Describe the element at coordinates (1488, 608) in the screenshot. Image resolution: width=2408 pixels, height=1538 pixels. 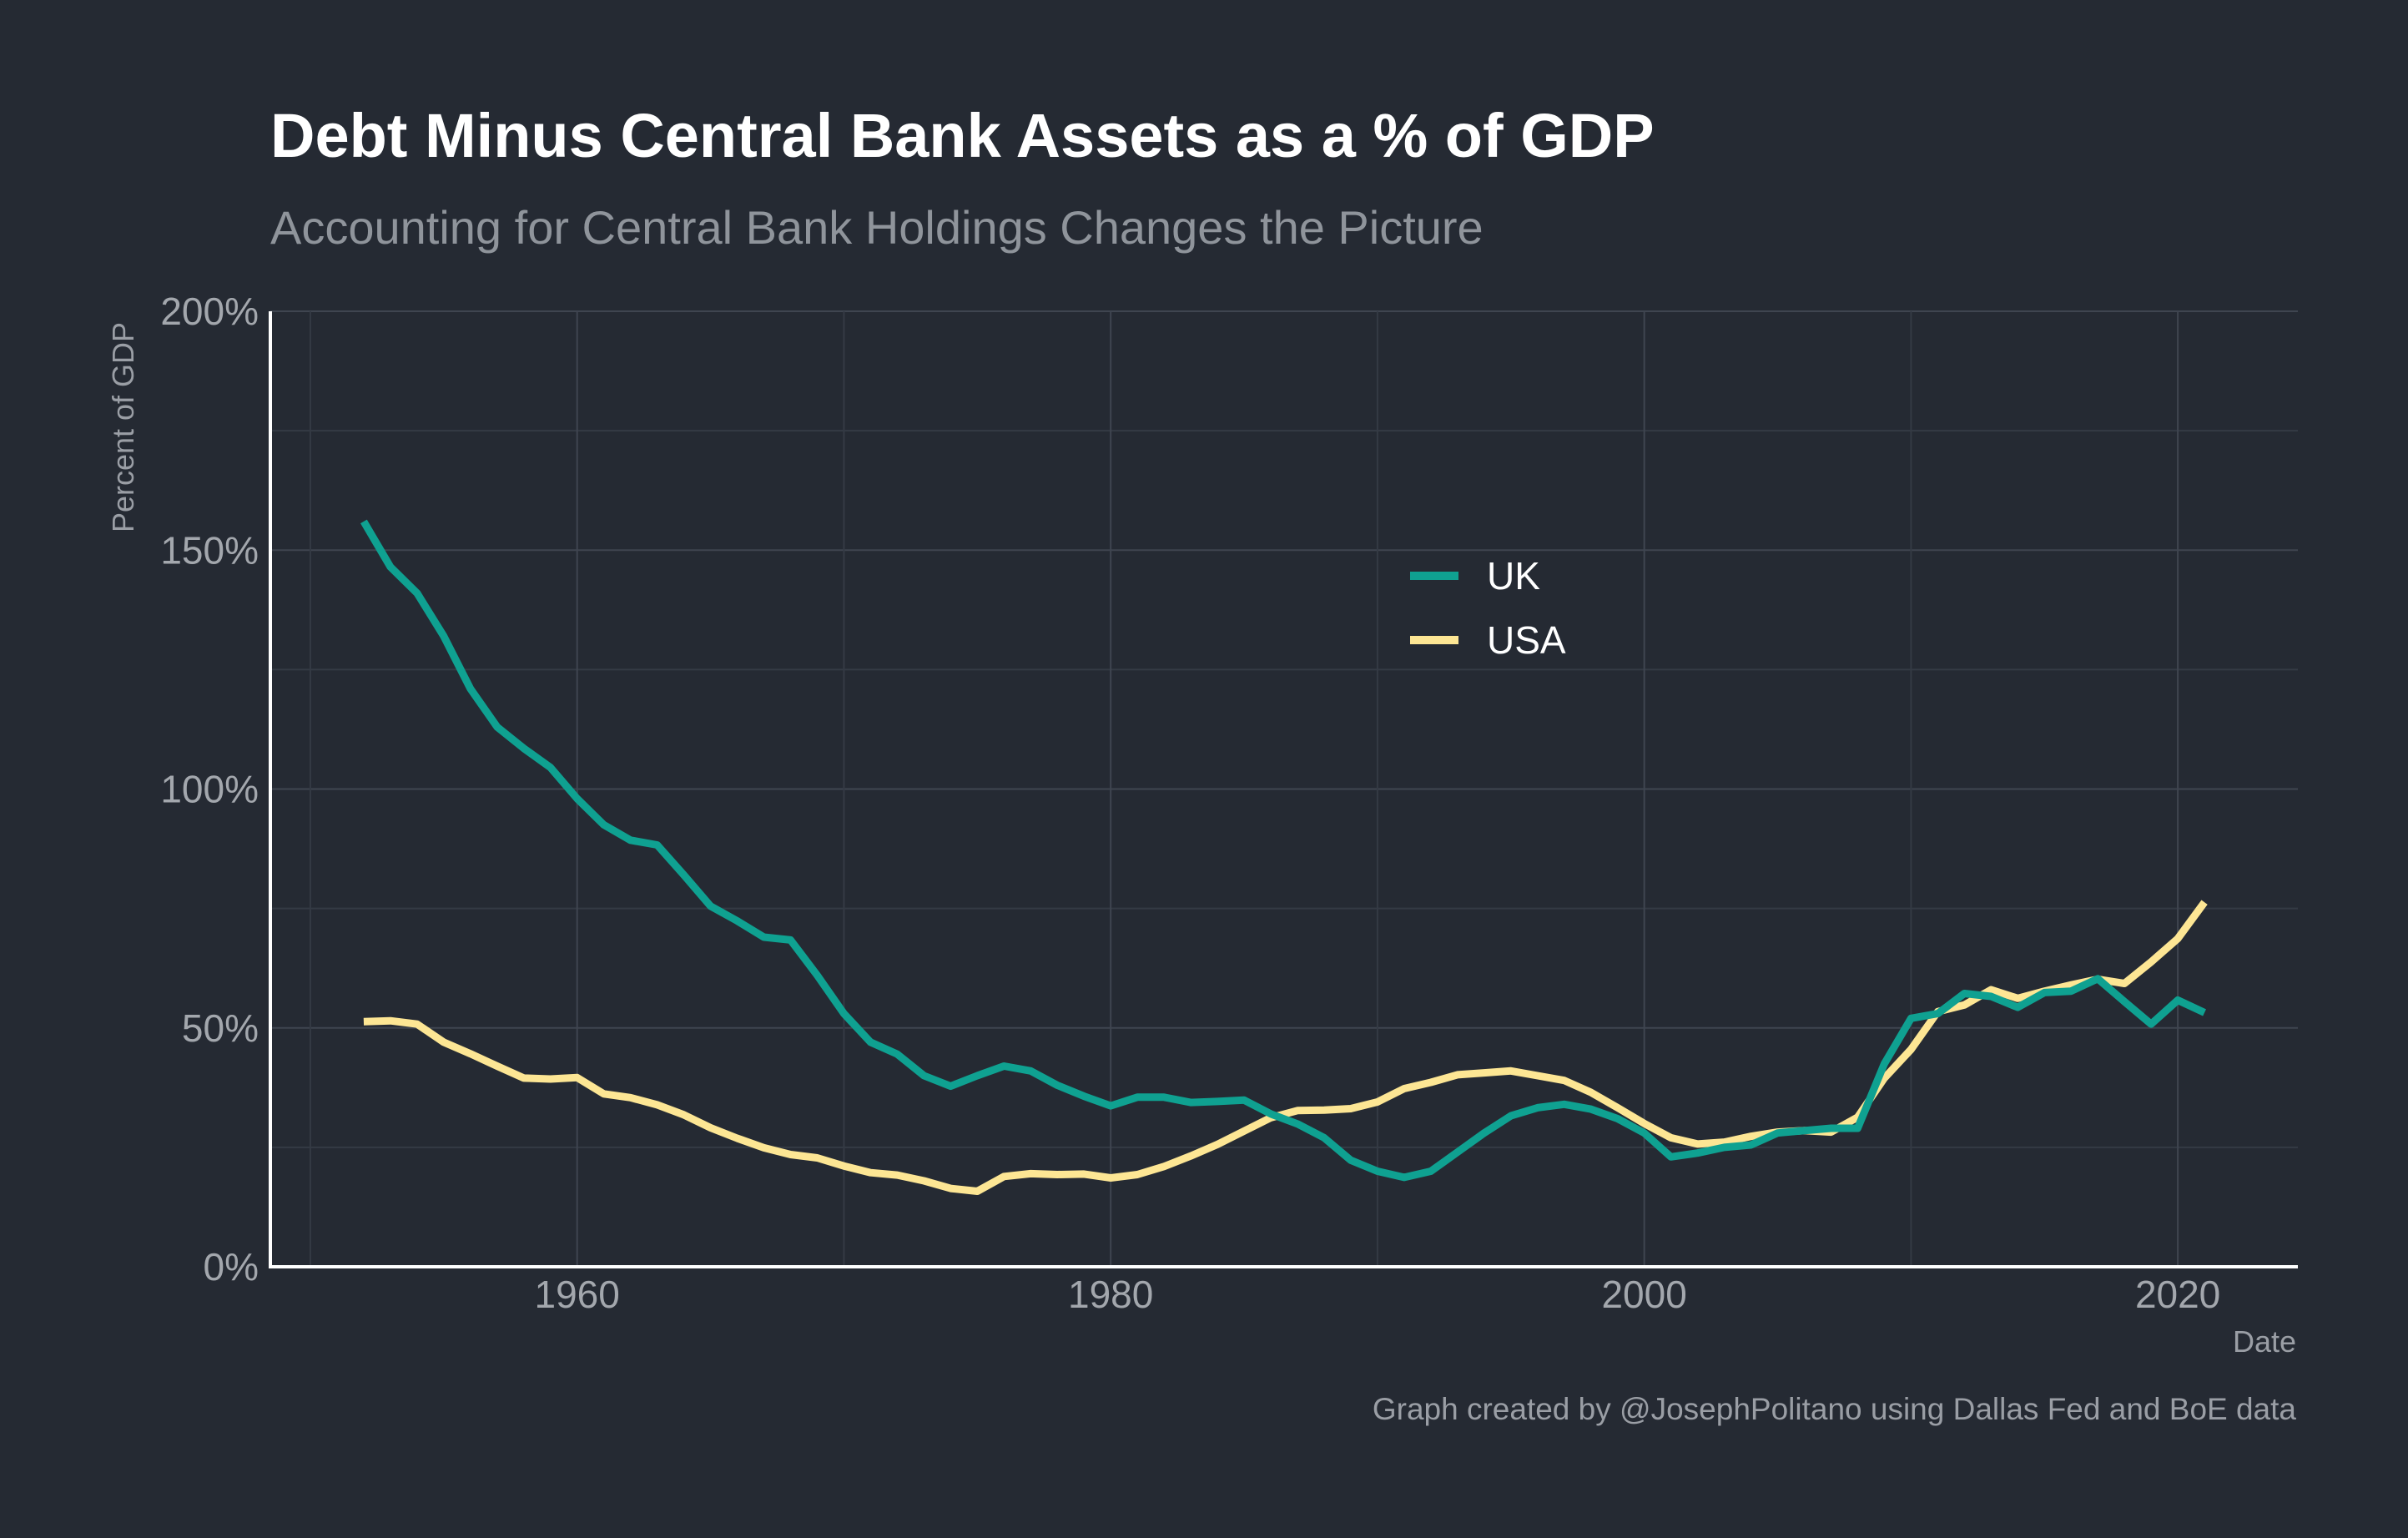
I see `legend: UK USA` at that location.